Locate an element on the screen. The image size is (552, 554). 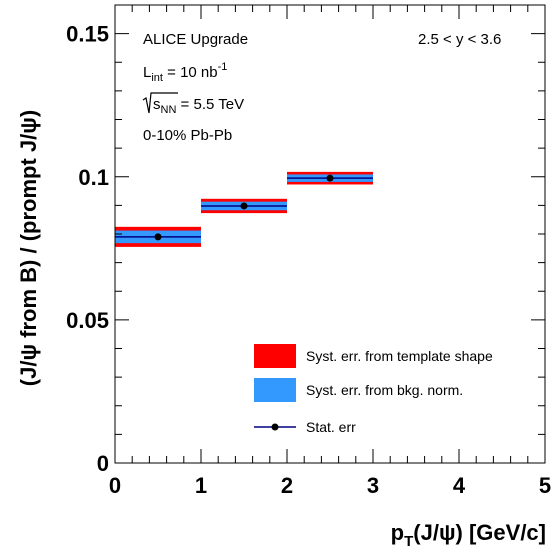
x-title-main: p is located at coordinates (397, 532).